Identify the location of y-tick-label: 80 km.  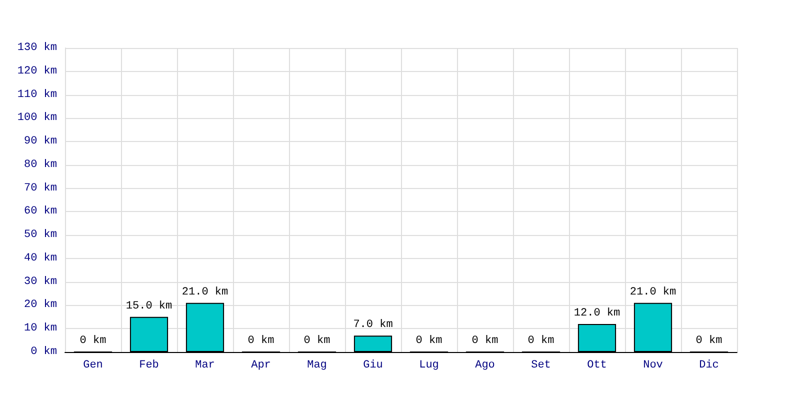
(41, 164).